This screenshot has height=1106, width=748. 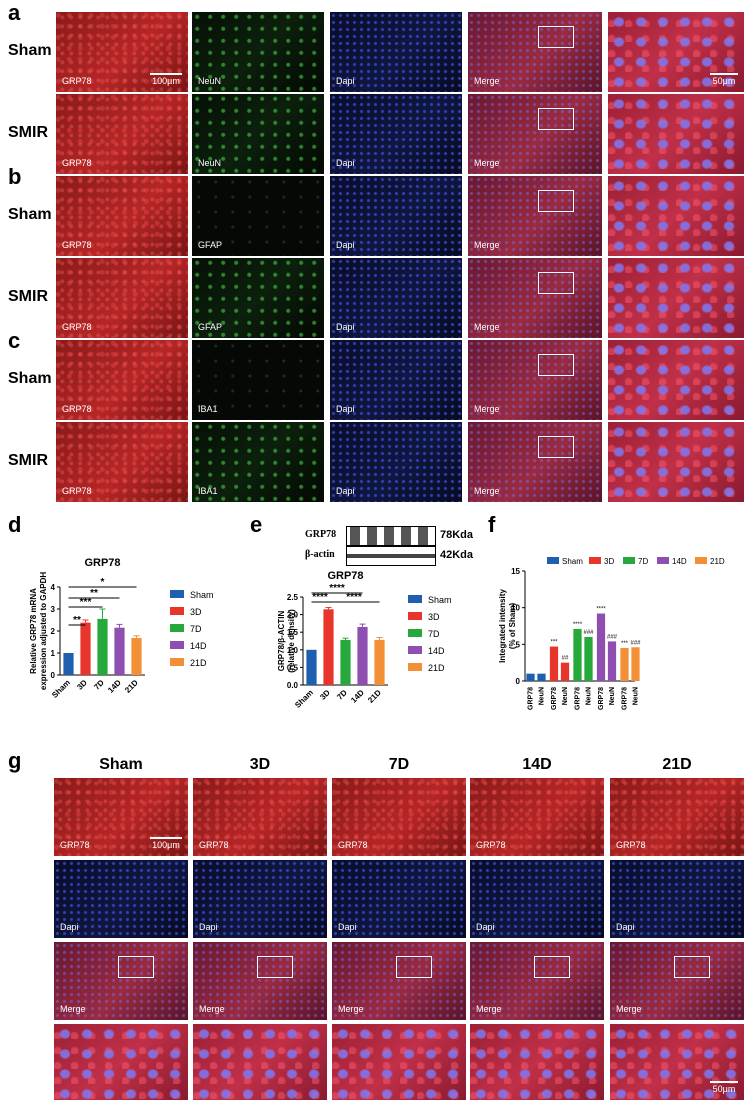 What do you see at coordinates (61, 689) in the screenshot?
I see `x-tick-label: Sham` at bounding box center [61, 689].